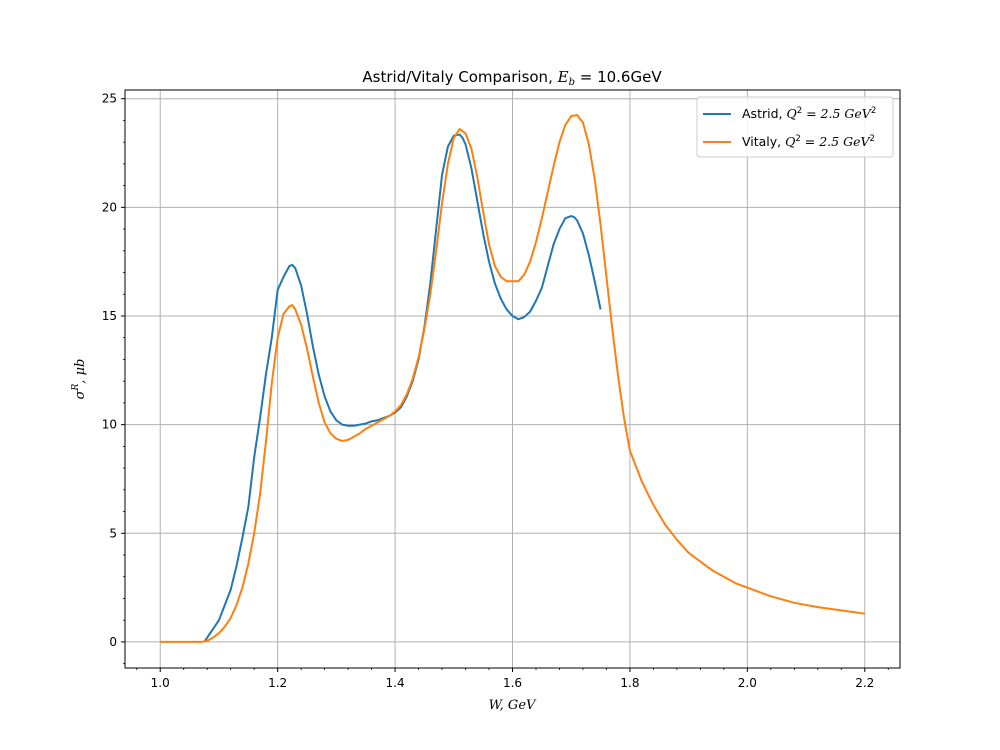 The image size is (1000, 750). Describe the element at coordinates (109, 316) in the screenshot. I see `y-tick-label: 15` at that location.